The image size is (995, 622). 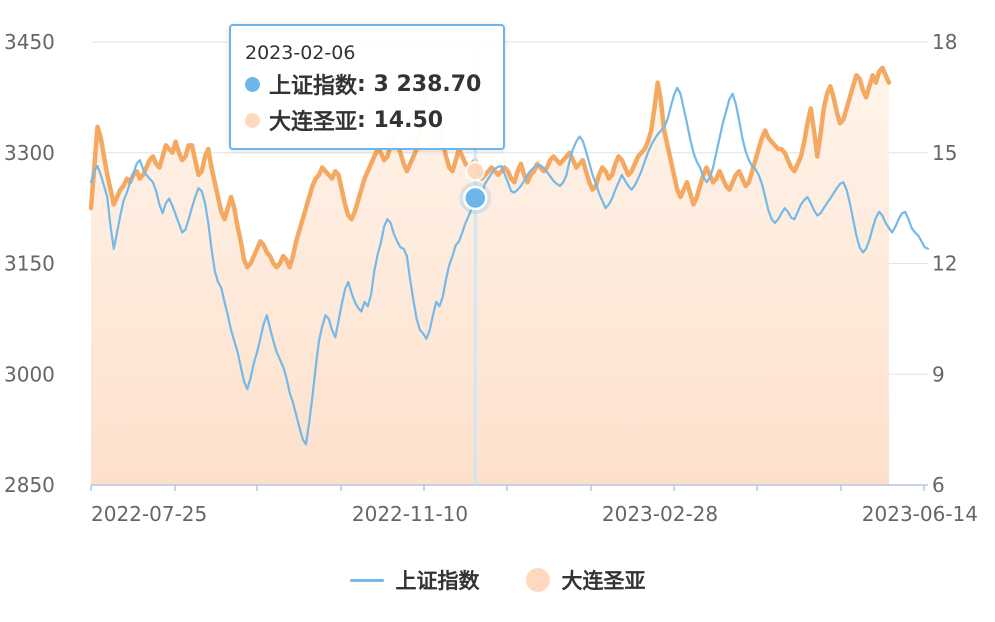 What do you see at coordinates (938, 485) in the screenshot?
I see `y-right-tick-label: 6` at bounding box center [938, 485].